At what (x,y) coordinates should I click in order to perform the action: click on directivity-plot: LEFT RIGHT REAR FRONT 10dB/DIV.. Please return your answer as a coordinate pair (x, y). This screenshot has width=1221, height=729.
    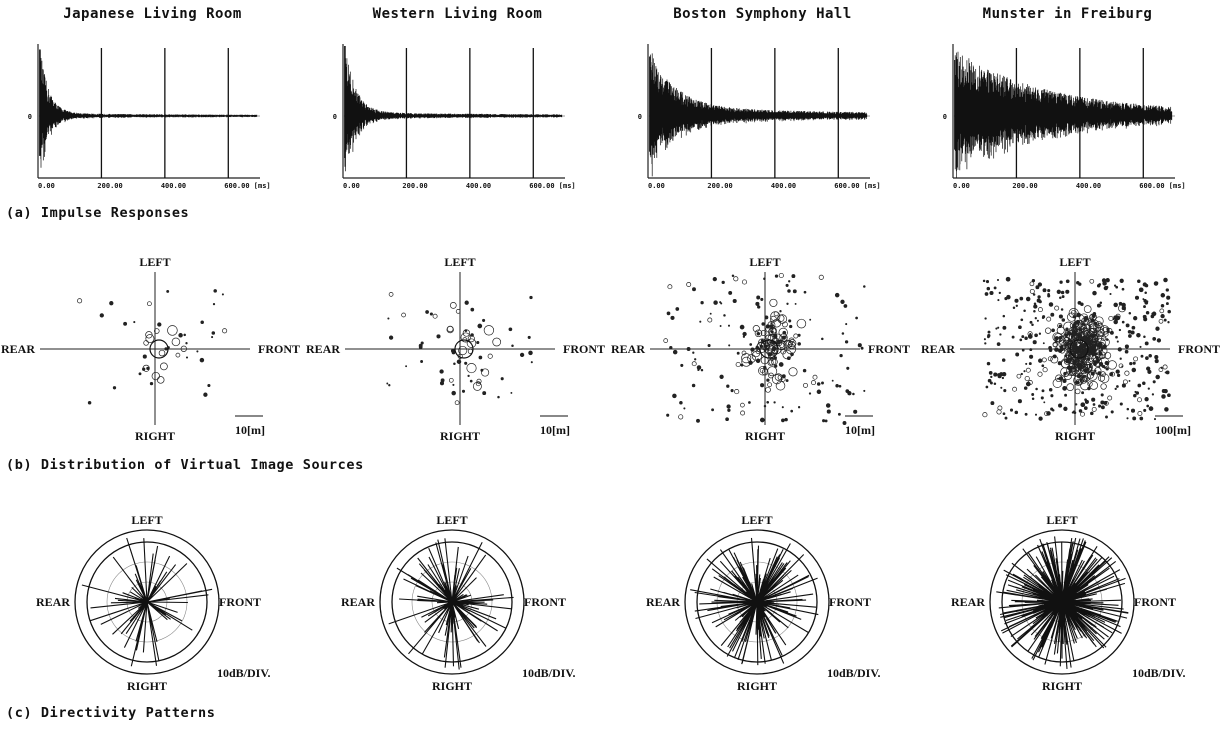
    Looking at the image, I should click on (1068, 603).